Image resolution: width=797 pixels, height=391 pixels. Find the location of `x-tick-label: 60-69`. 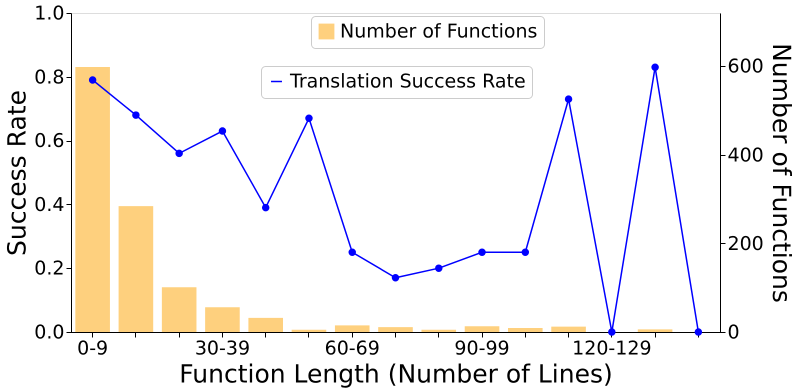

x-tick-label: 60-69 is located at coordinates (352, 349).